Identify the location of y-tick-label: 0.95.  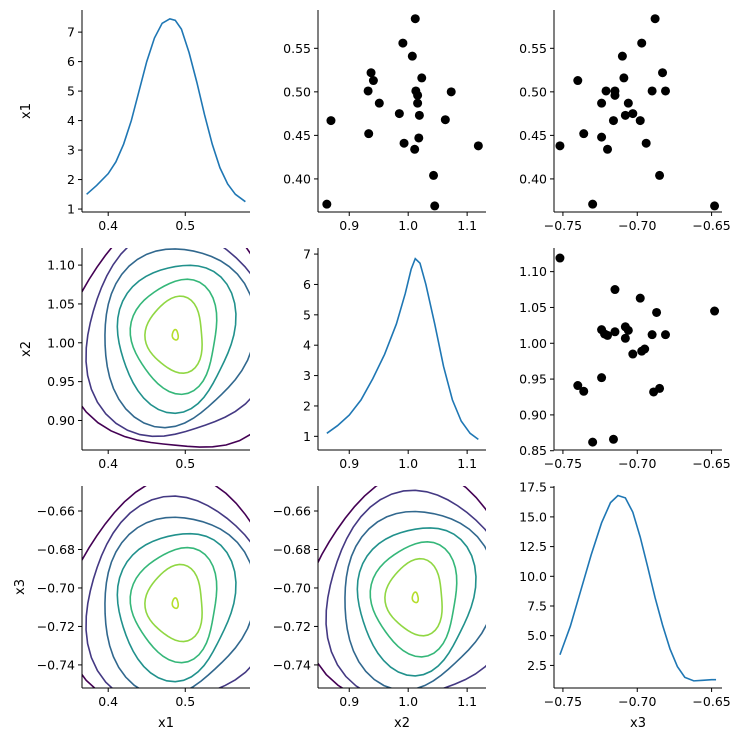
(533, 379).